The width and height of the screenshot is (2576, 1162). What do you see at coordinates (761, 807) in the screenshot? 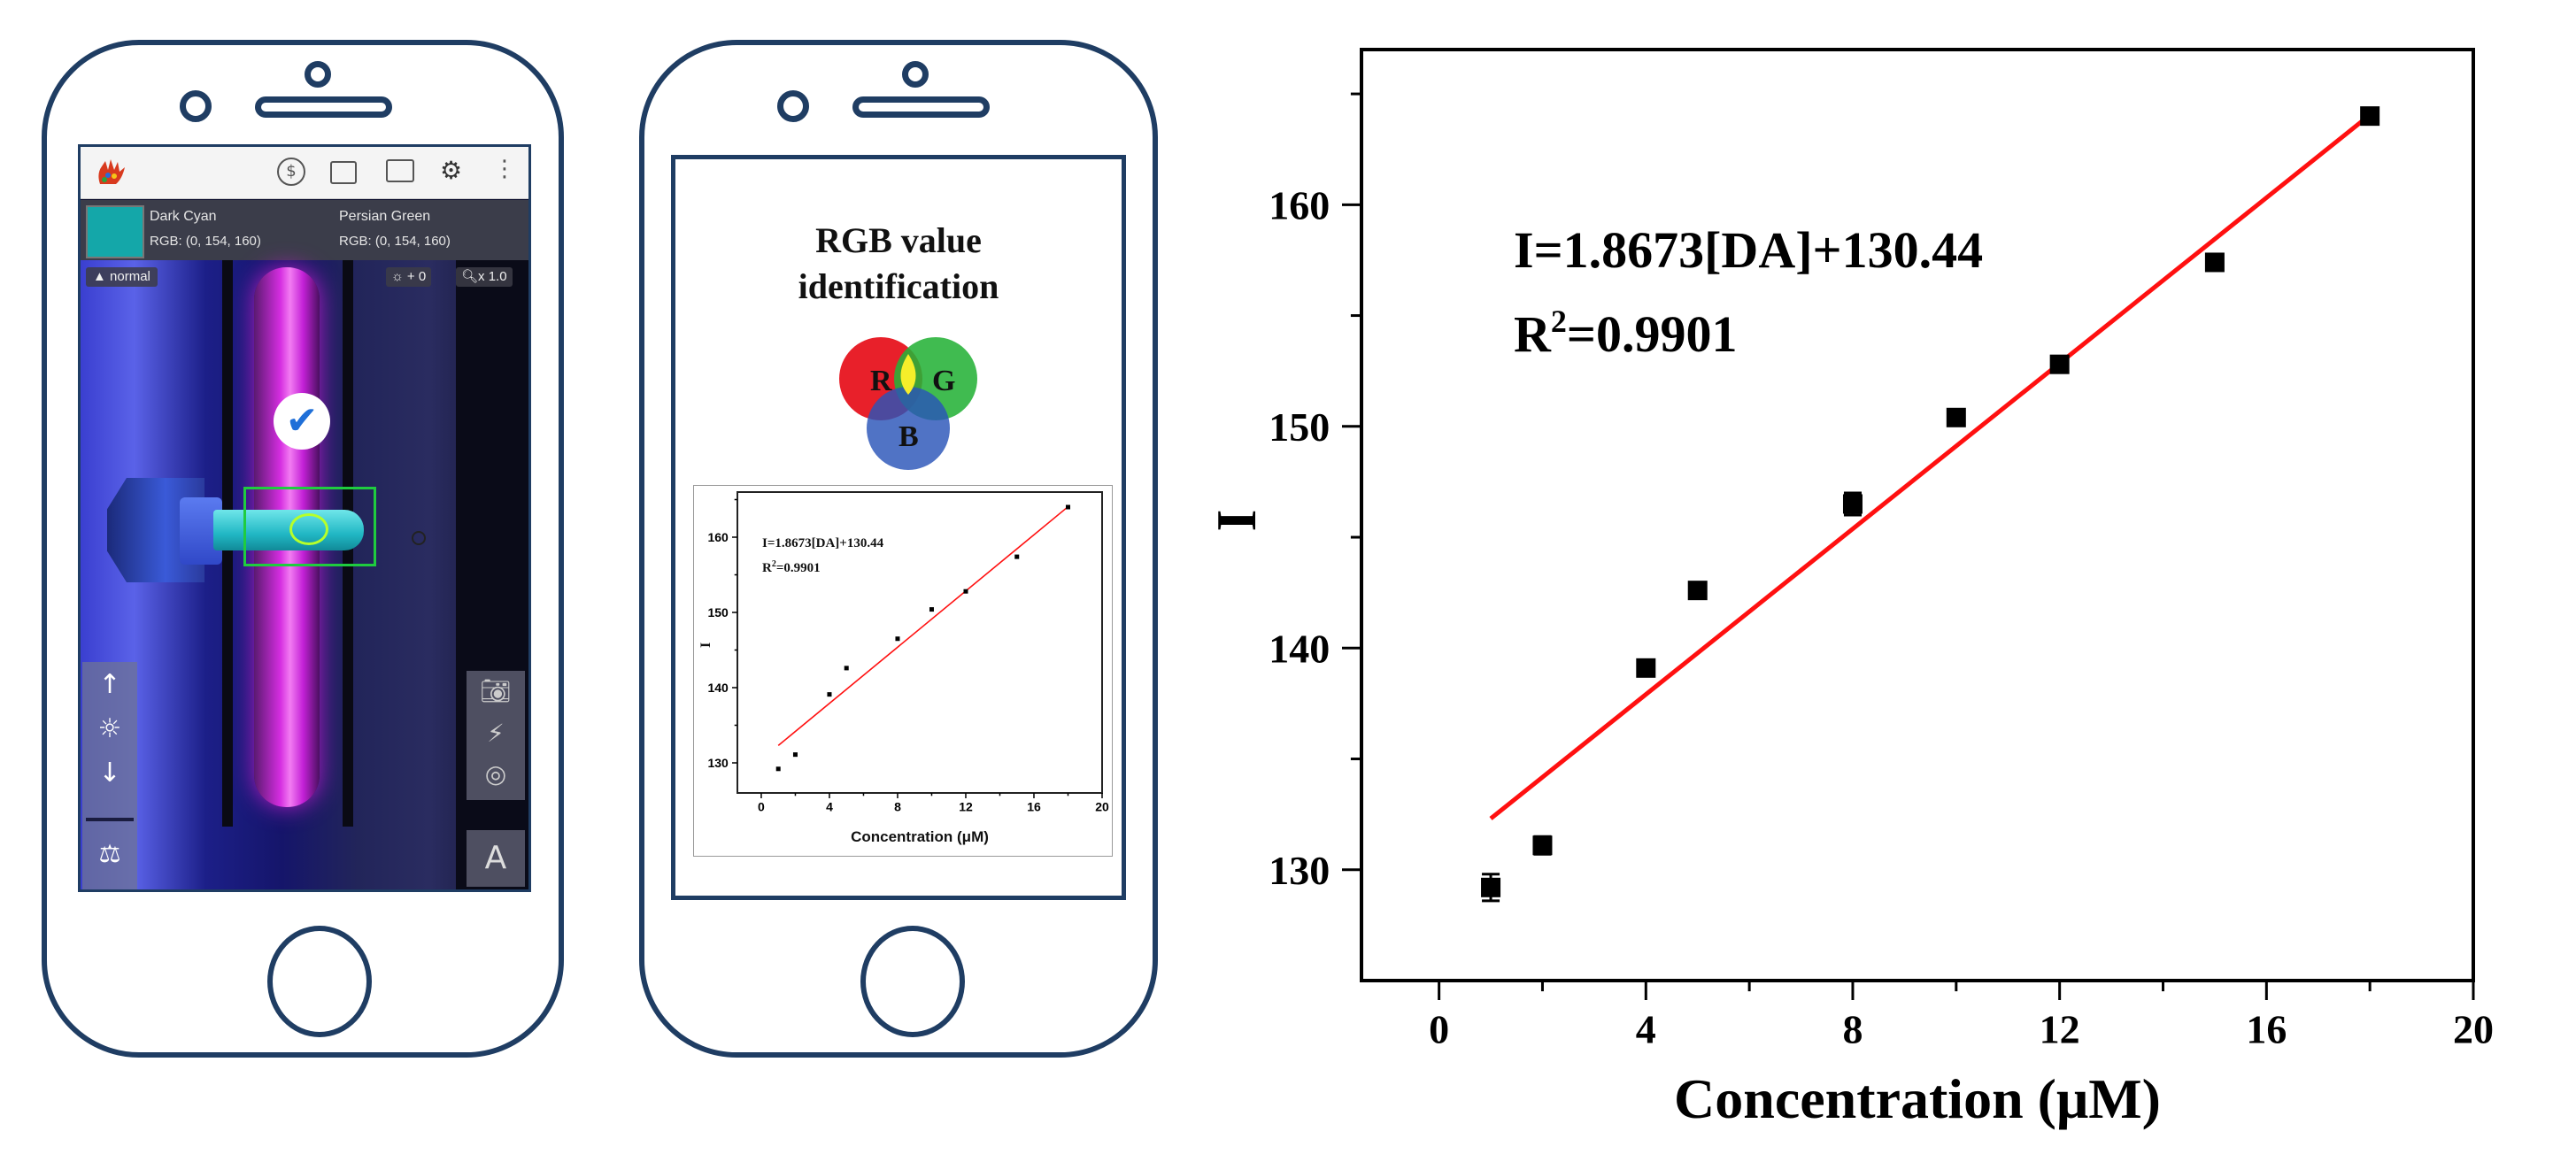
I see `x-tick-label: 0` at bounding box center [761, 807].